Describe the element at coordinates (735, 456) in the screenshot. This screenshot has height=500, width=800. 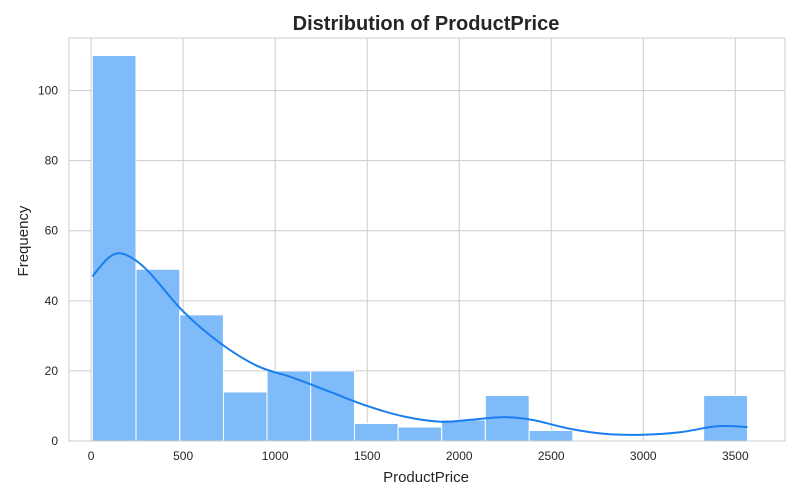
I see `x-tick-label: 3500` at that location.